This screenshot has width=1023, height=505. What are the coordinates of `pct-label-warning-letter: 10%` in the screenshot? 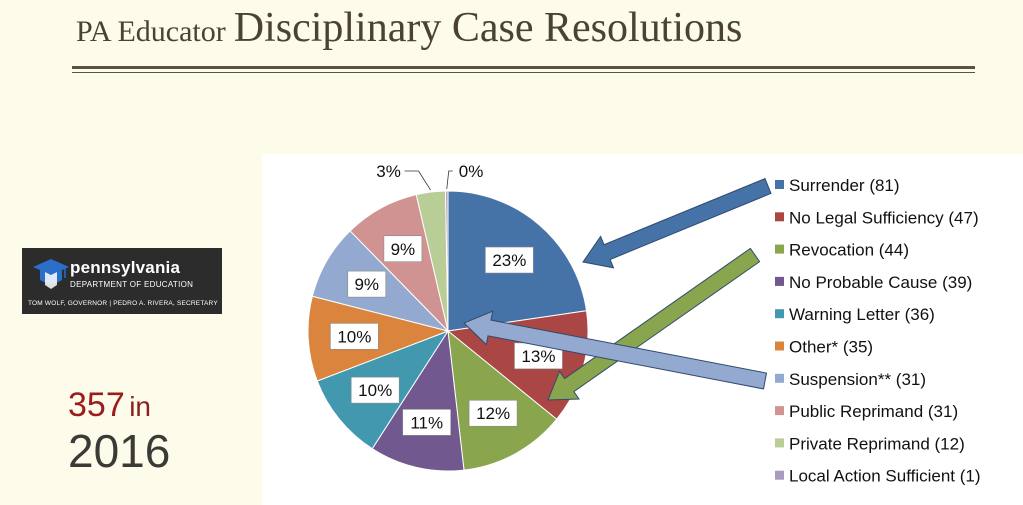 It's located at (375, 390).